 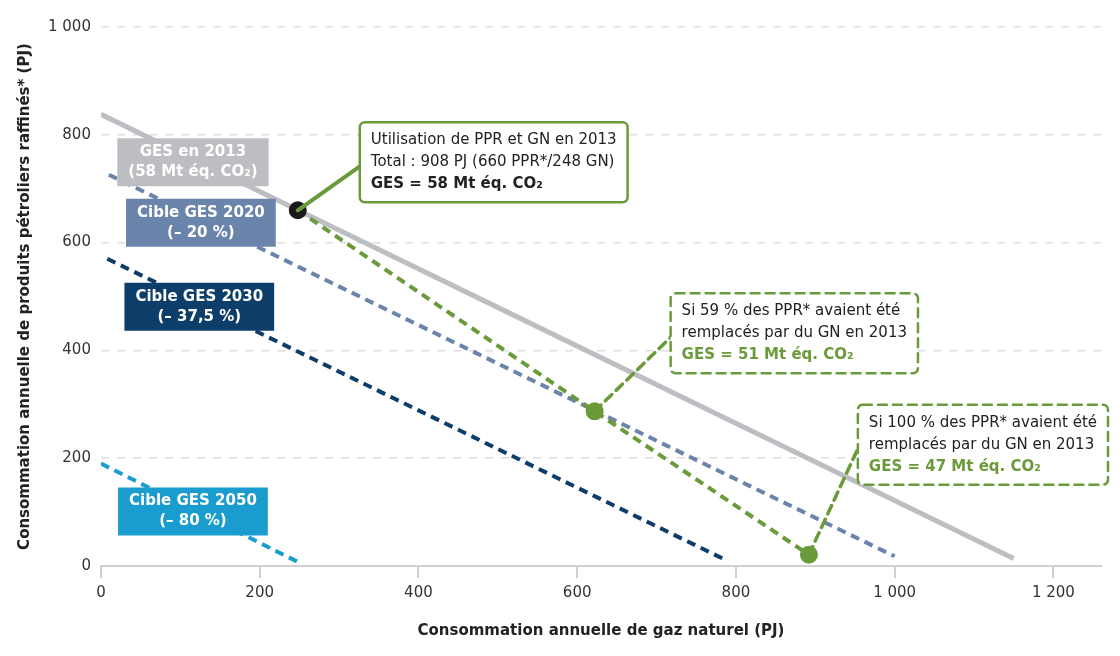 What do you see at coordinates (76, 349) in the screenshot?
I see `y-tick-label: 400` at bounding box center [76, 349].